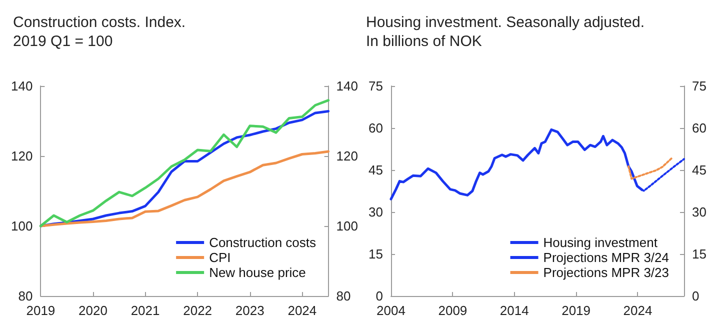 This screenshot has height=334, width=722. Describe the element at coordinates (262, 242) in the screenshot. I see `legend-label: Construction costs` at that location.